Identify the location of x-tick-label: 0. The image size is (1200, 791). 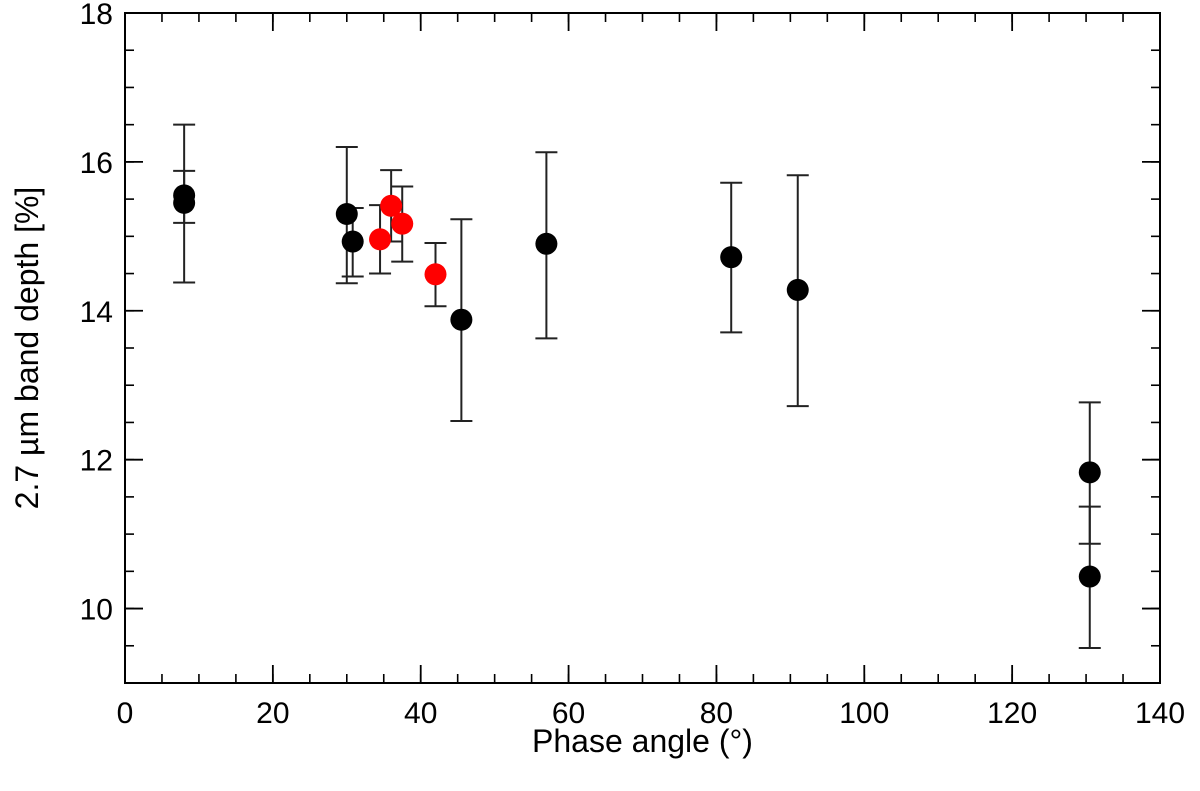
(125, 713).